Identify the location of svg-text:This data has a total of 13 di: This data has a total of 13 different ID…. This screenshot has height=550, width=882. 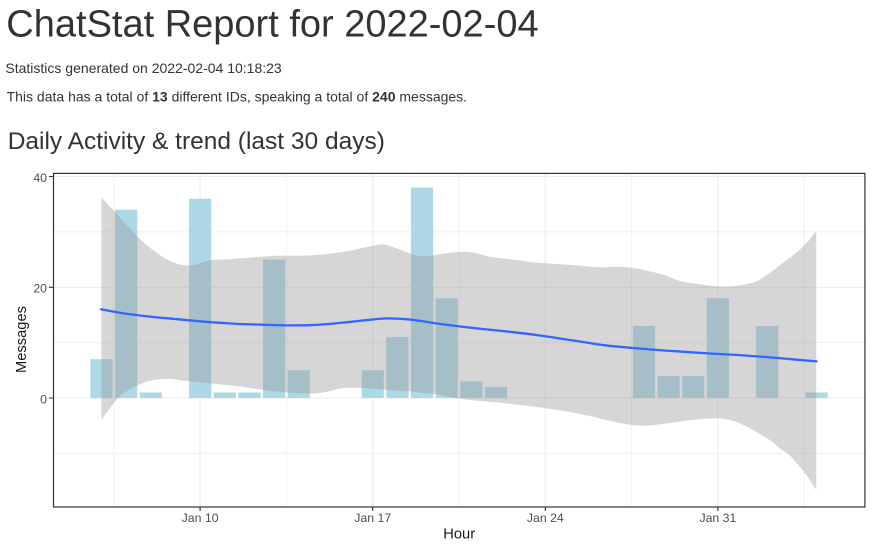
(237, 96).